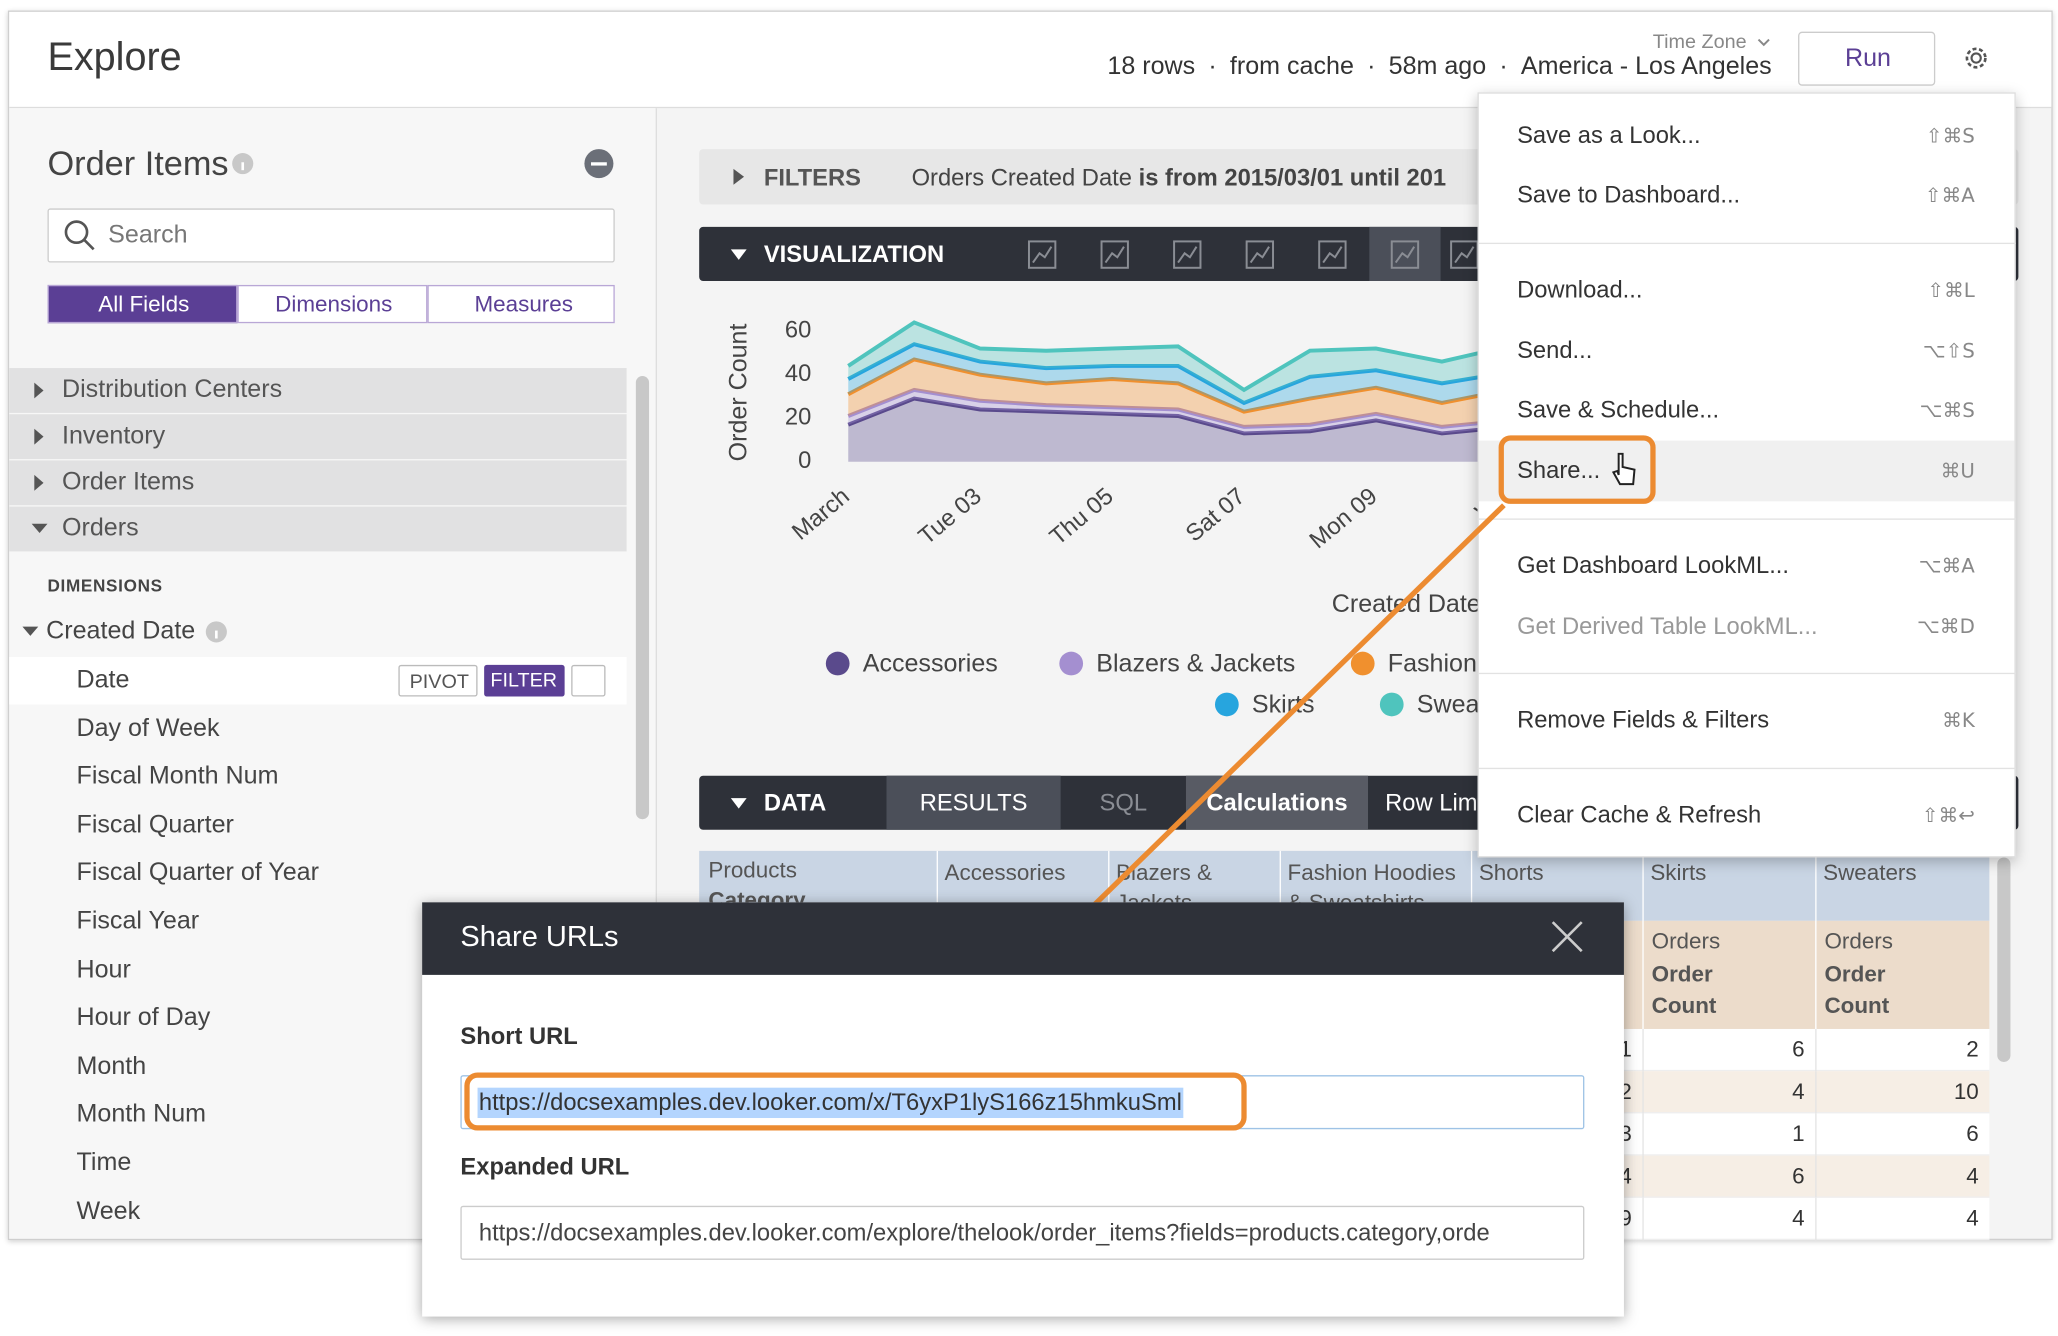 This screenshot has height=1336, width=2058. I want to click on close-button, so click(1567, 937).